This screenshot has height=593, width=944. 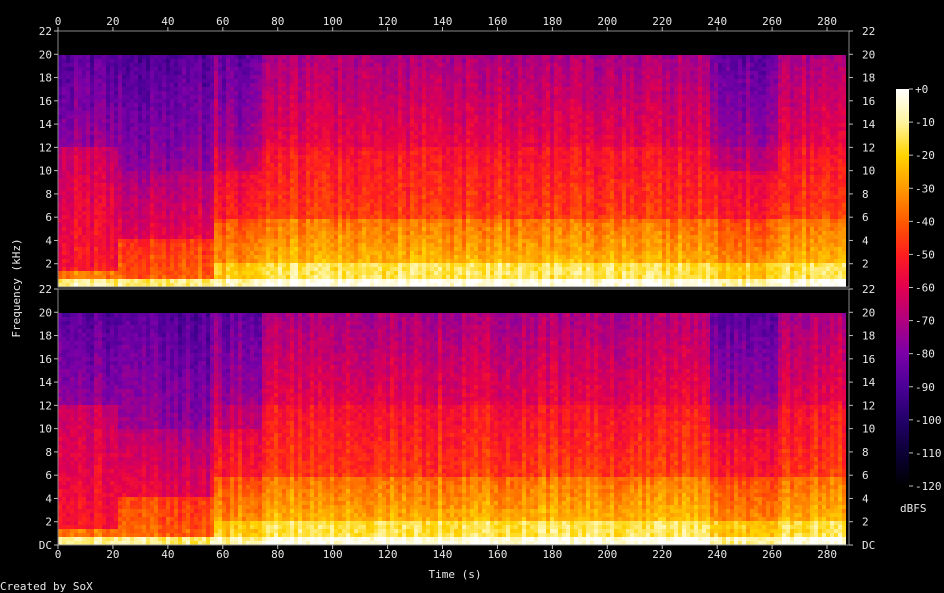 I want to click on x-axis-top: 0 20 40 60 80 100 120 140 160 180 200 220 240 260 280, so click(x=446, y=23).